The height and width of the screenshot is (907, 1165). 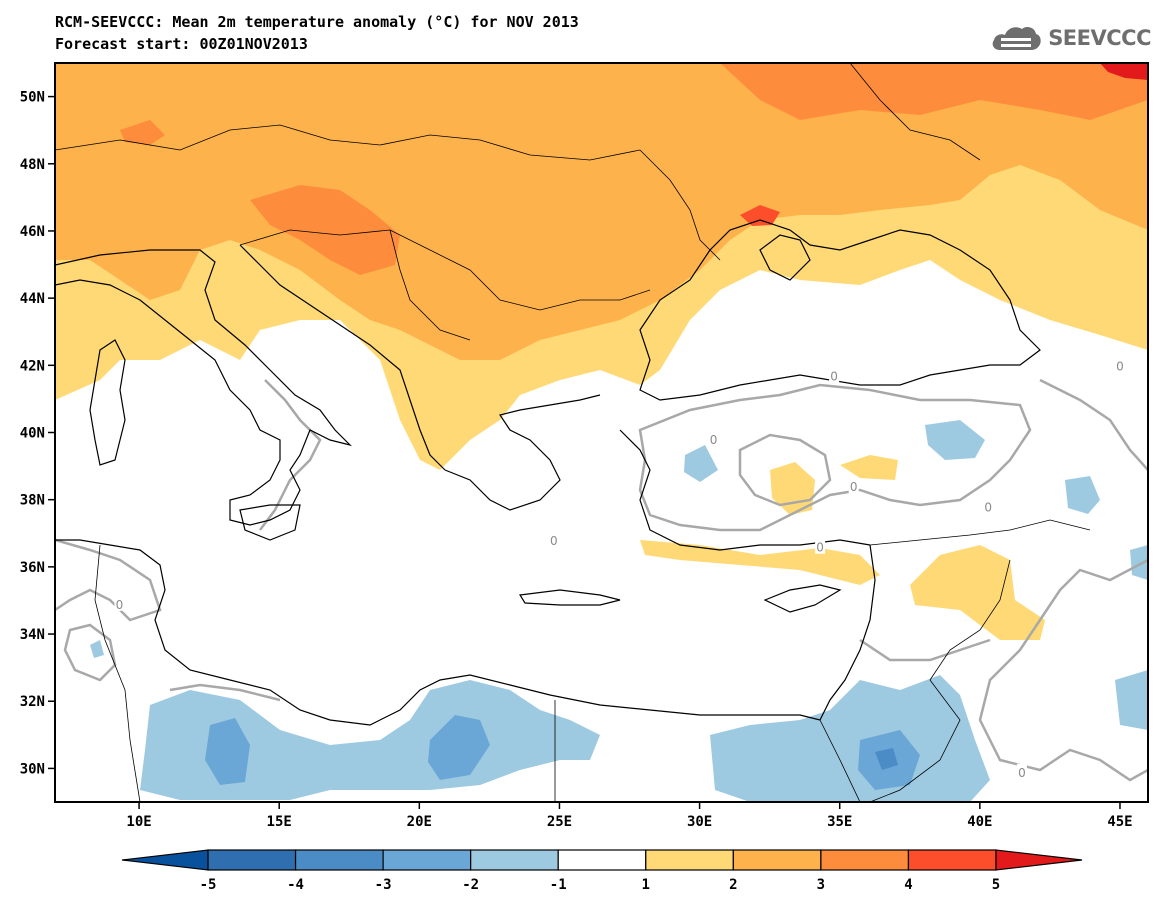 What do you see at coordinates (1093, 424) in the screenshot?
I see `zero-contour-east` at bounding box center [1093, 424].